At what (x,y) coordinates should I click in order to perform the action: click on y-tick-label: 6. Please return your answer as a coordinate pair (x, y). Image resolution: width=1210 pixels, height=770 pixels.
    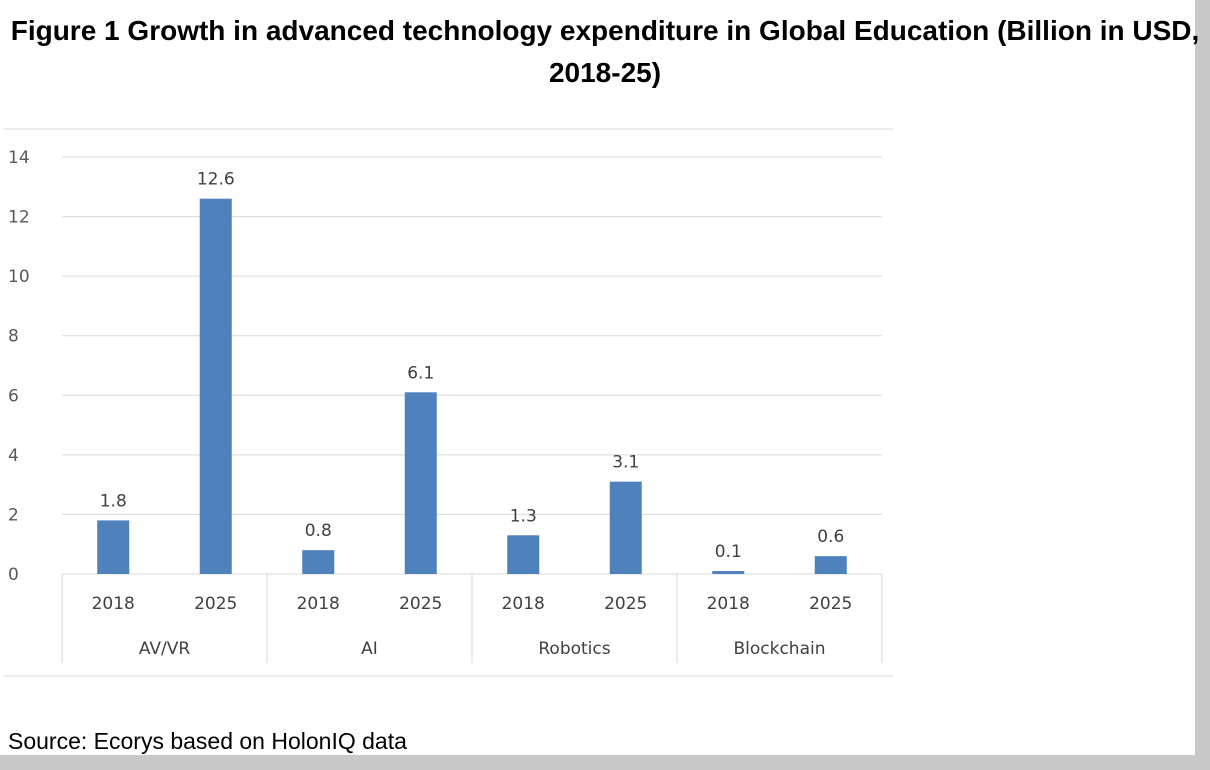
    Looking at the image, I should click on (13, 396).